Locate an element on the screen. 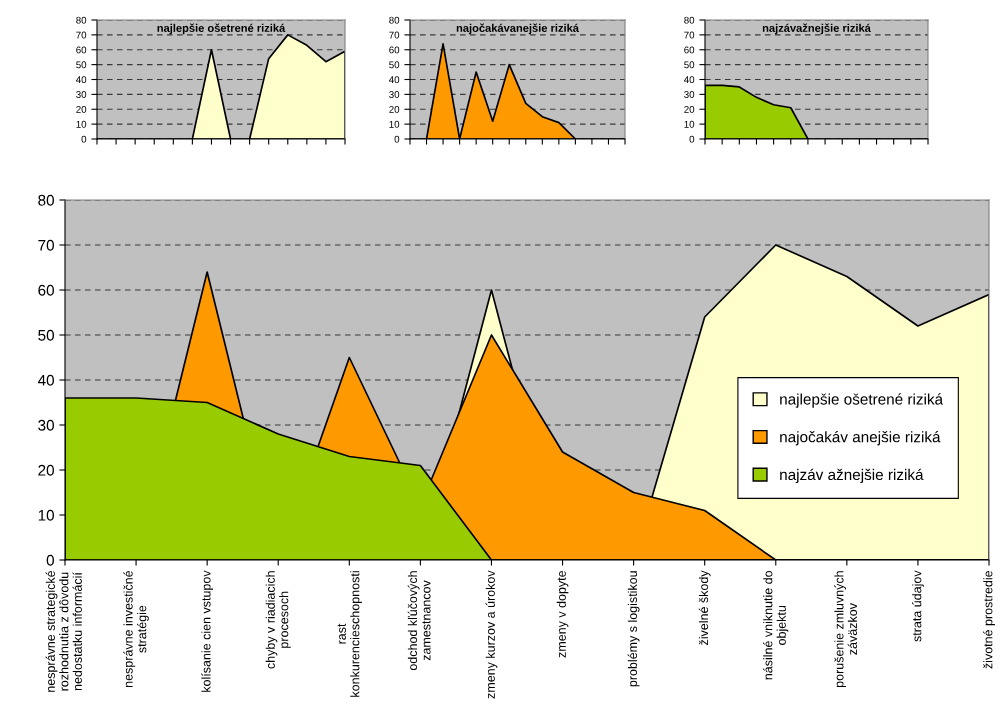  x-tick-label: životné prostredie is located at coordinates (989, 619).